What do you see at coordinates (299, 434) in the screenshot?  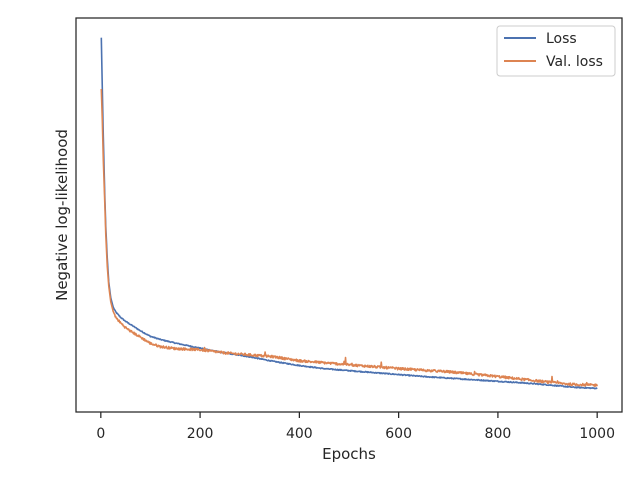 I see `x-tick-label: 400` at bounding box center [299, 434].